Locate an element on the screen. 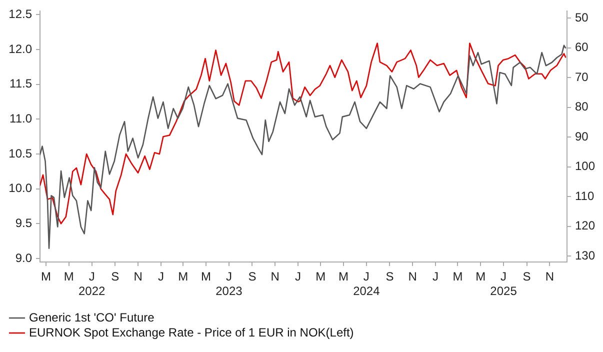 The image size is (603, 352). y2-tick-label: 70 is located at coordinates (582, 77).